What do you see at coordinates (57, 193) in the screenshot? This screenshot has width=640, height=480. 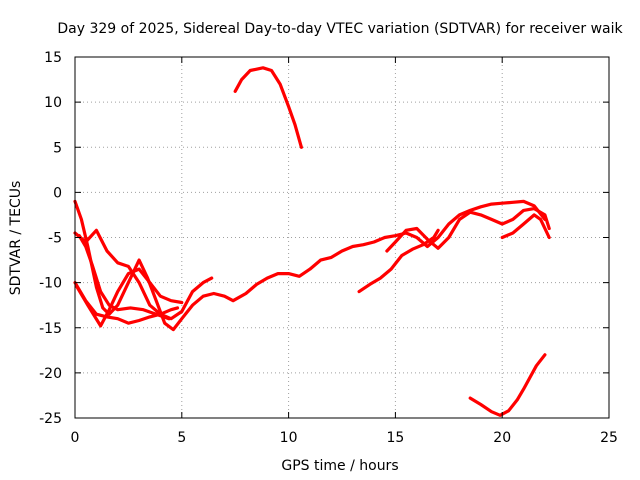 I see `y-tick-label: 0` at bounding box center [57, 193].